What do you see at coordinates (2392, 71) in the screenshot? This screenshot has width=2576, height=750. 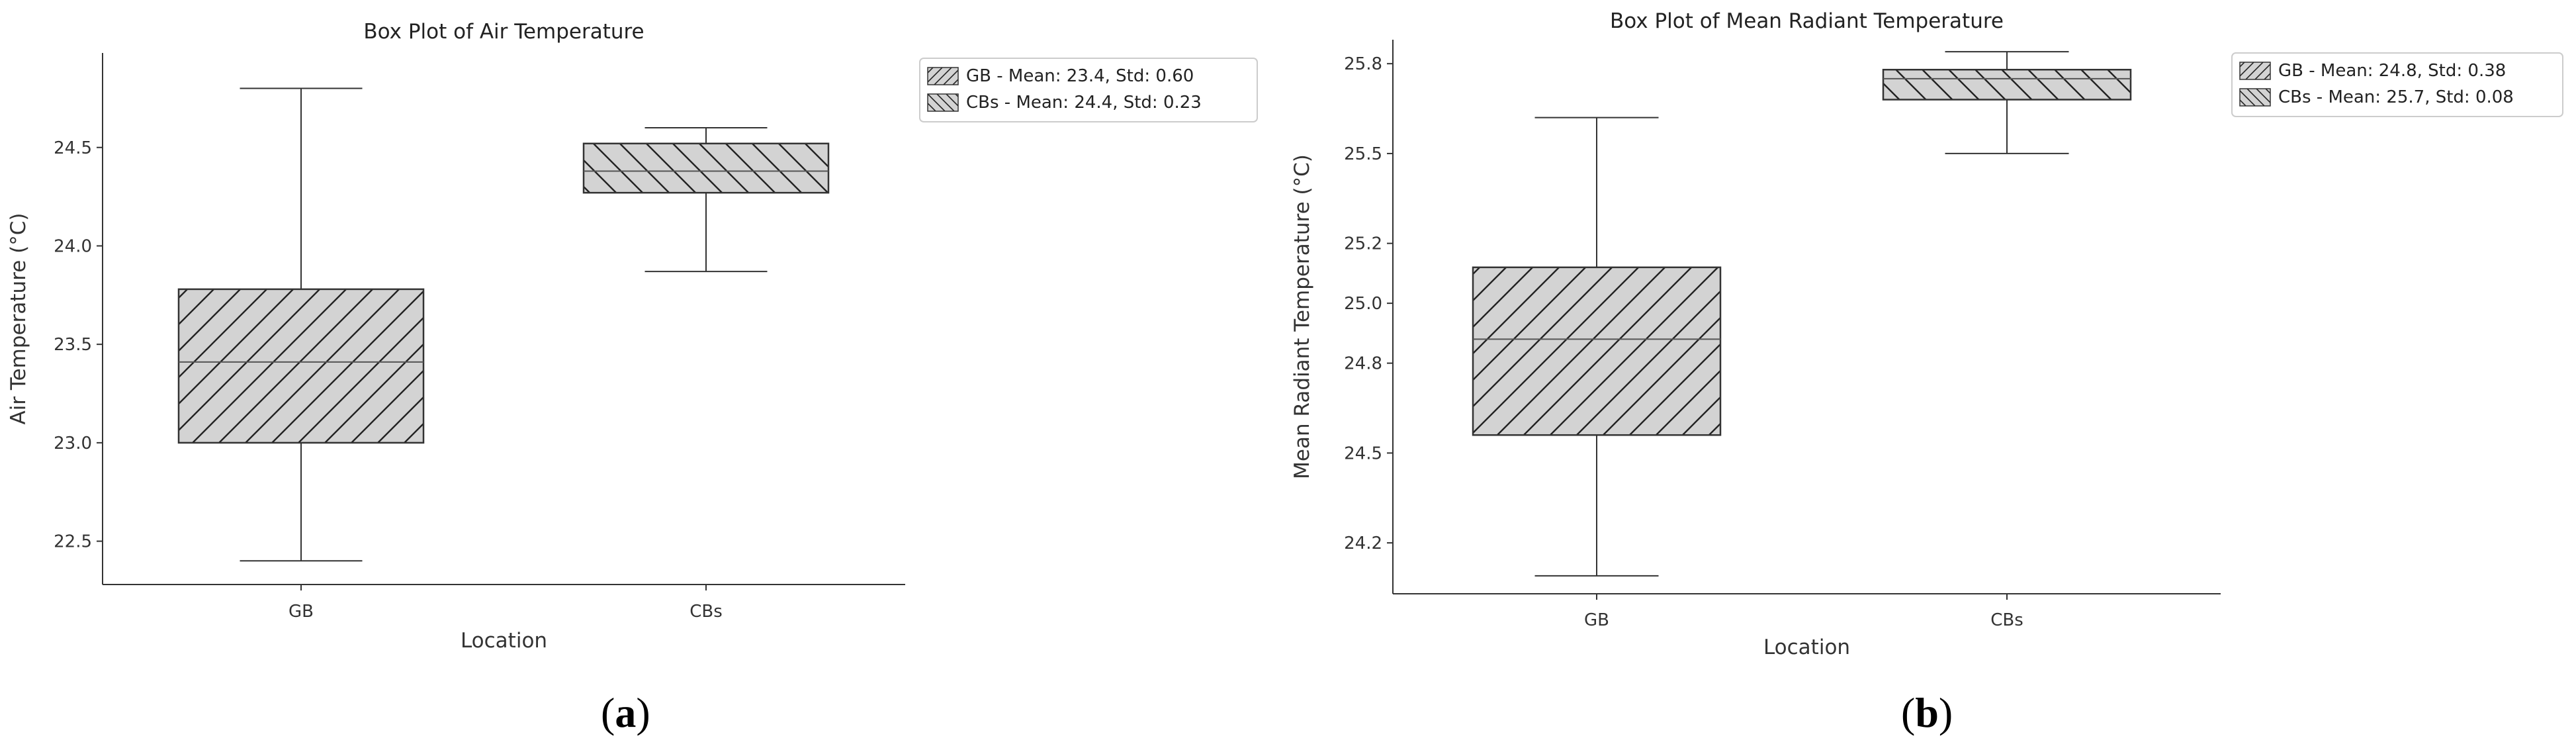 I see `legend-entry: GB - Mean: 24.8, Std: 0.38` at bounding box center [2392, 71].